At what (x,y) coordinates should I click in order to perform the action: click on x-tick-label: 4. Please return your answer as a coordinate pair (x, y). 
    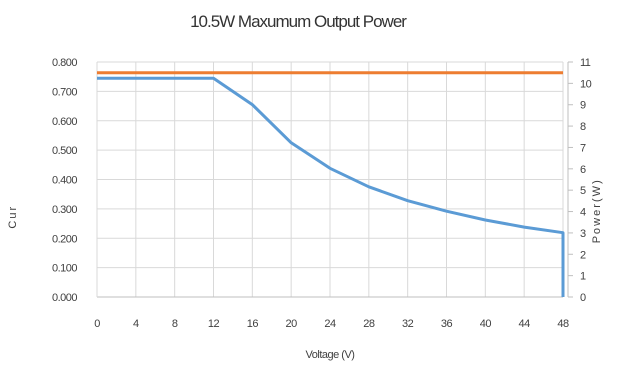
    Looking at the image, I should click on (136, 324).